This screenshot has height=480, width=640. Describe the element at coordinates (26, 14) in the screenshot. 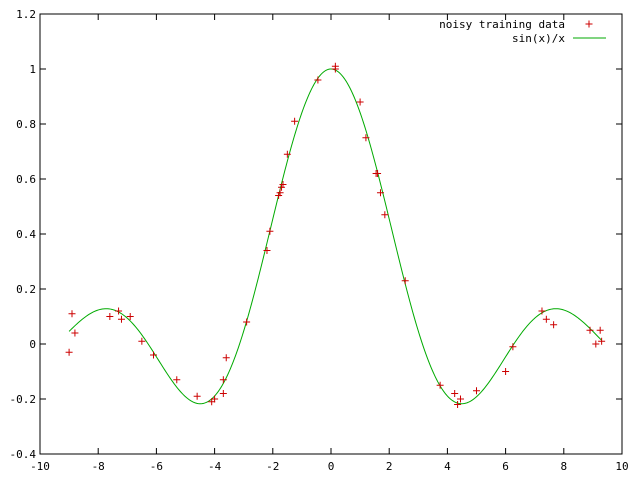

I see `y-tick-label: 1.2` at that location.